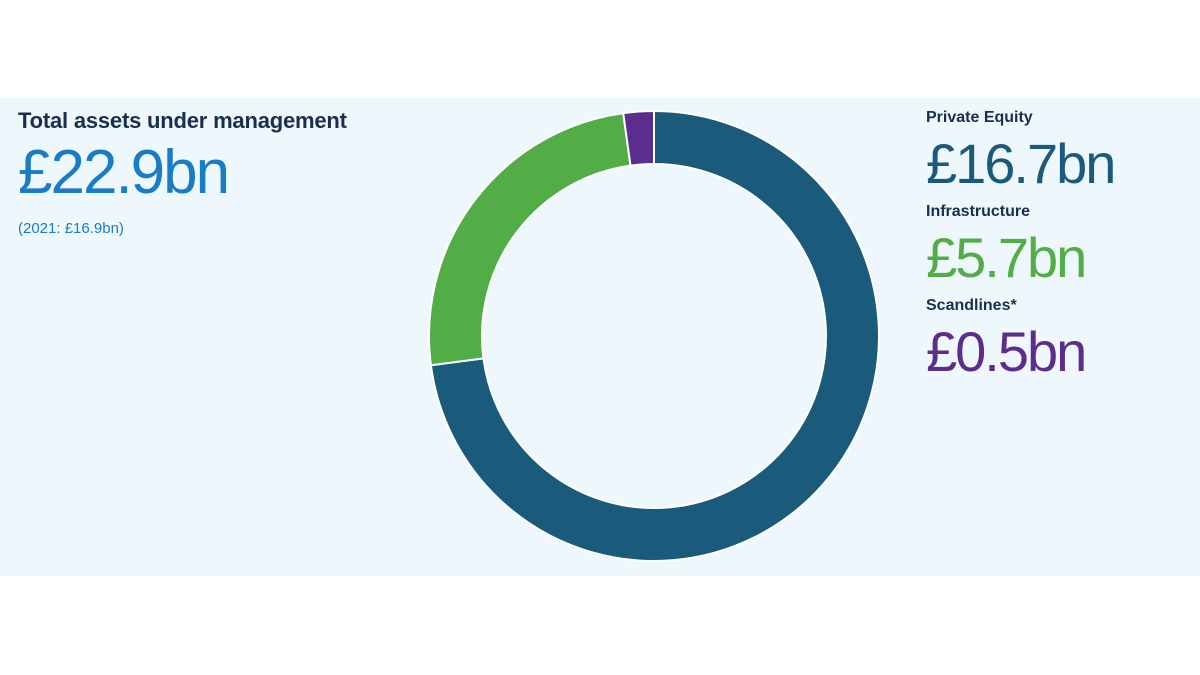 Image resolution: width=1200 pixels, height=675 pixels. Describe the element at coordinates (978, 211) in the screenshot. I see `legend-label: Infrastructure` at that location.